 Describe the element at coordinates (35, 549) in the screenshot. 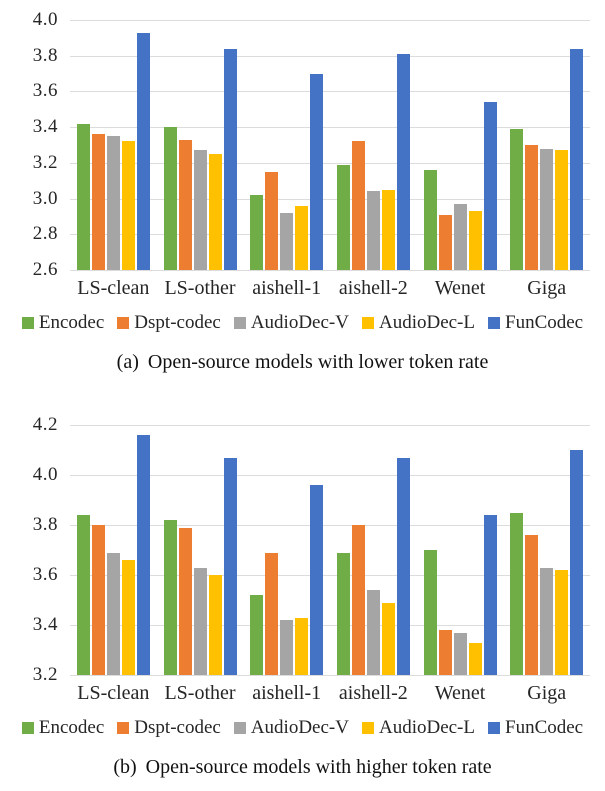

I see `y-axis-ticks: 4.2 4.0 3.8 3.6 3.4 3.2` at that location.